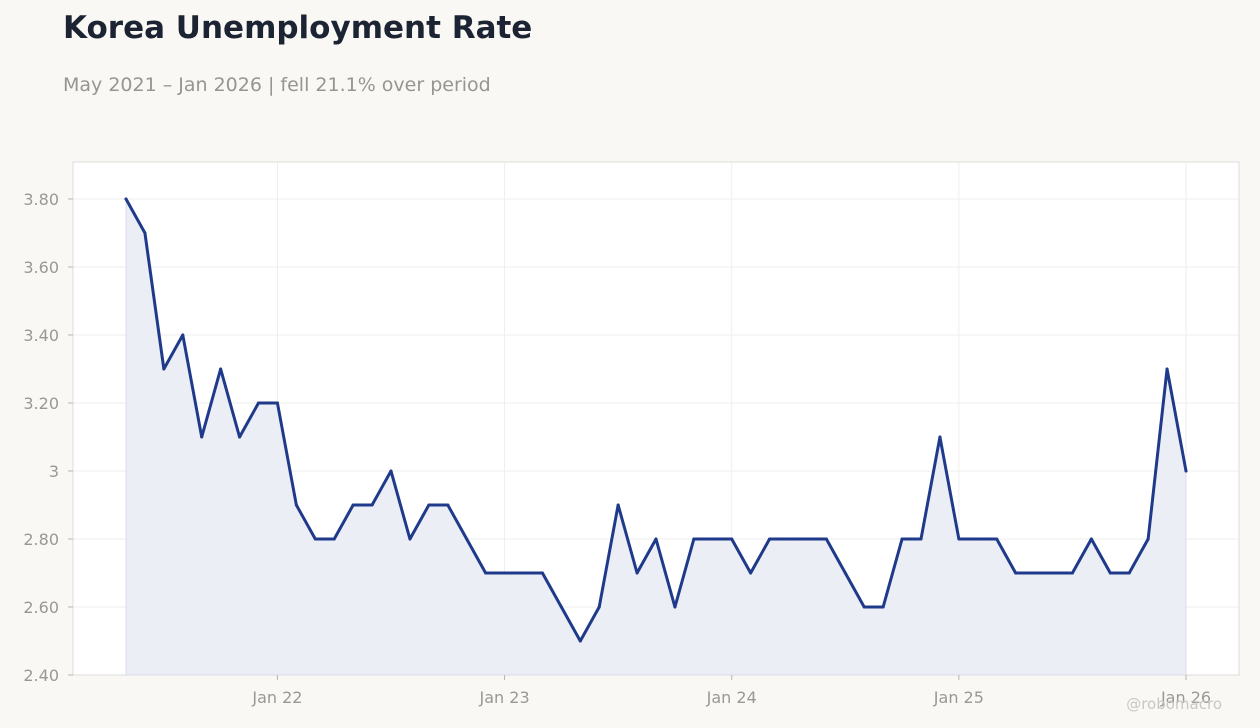  What do you see at coordinates (48, 437) in the screenshot?
I see `y-axis: 2.40 2.60 2.80 3 3.20 3.40 3.60 3.80` at bounding box center [48, 437].